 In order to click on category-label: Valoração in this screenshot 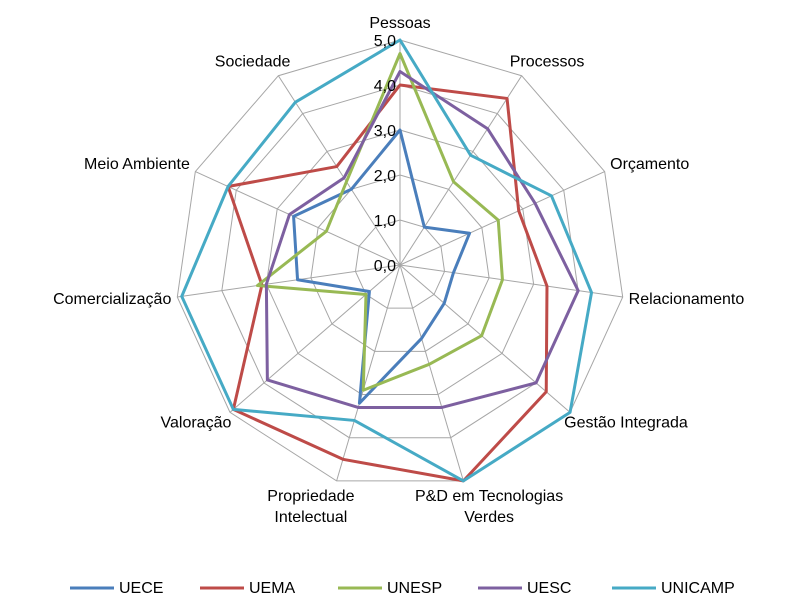, I will do `click(196, 423)`.